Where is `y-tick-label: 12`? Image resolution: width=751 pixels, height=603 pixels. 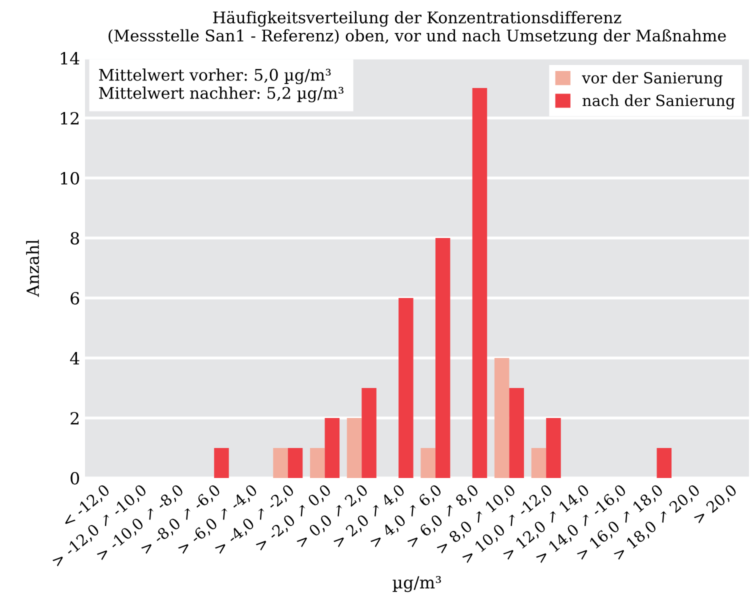
y-tick-label: 12 is located at coordinates (69, 118).